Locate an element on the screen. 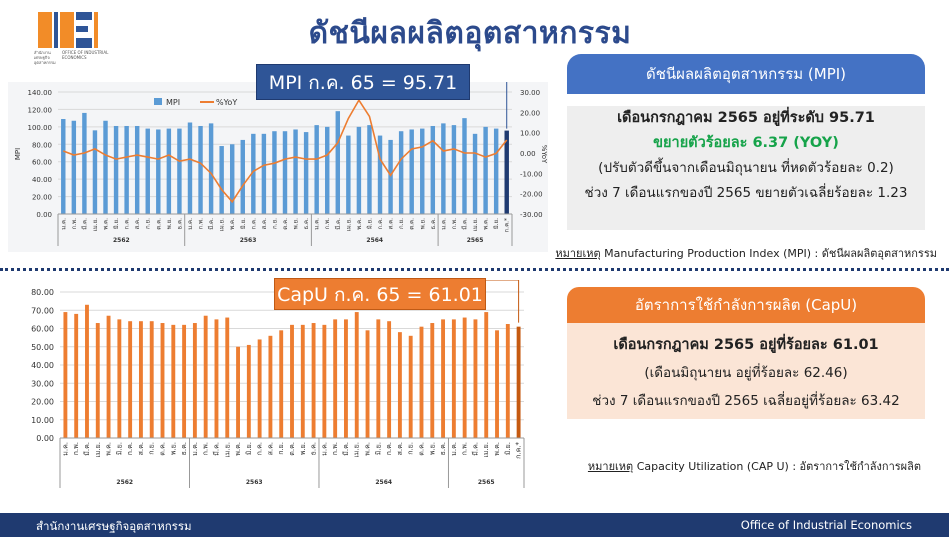 The height and width of the screenshot is (537, 949). mpi-summary-growth: ขยายตัวร้อยละ 6.37 (YOY) is located at coordinates (746, 143).